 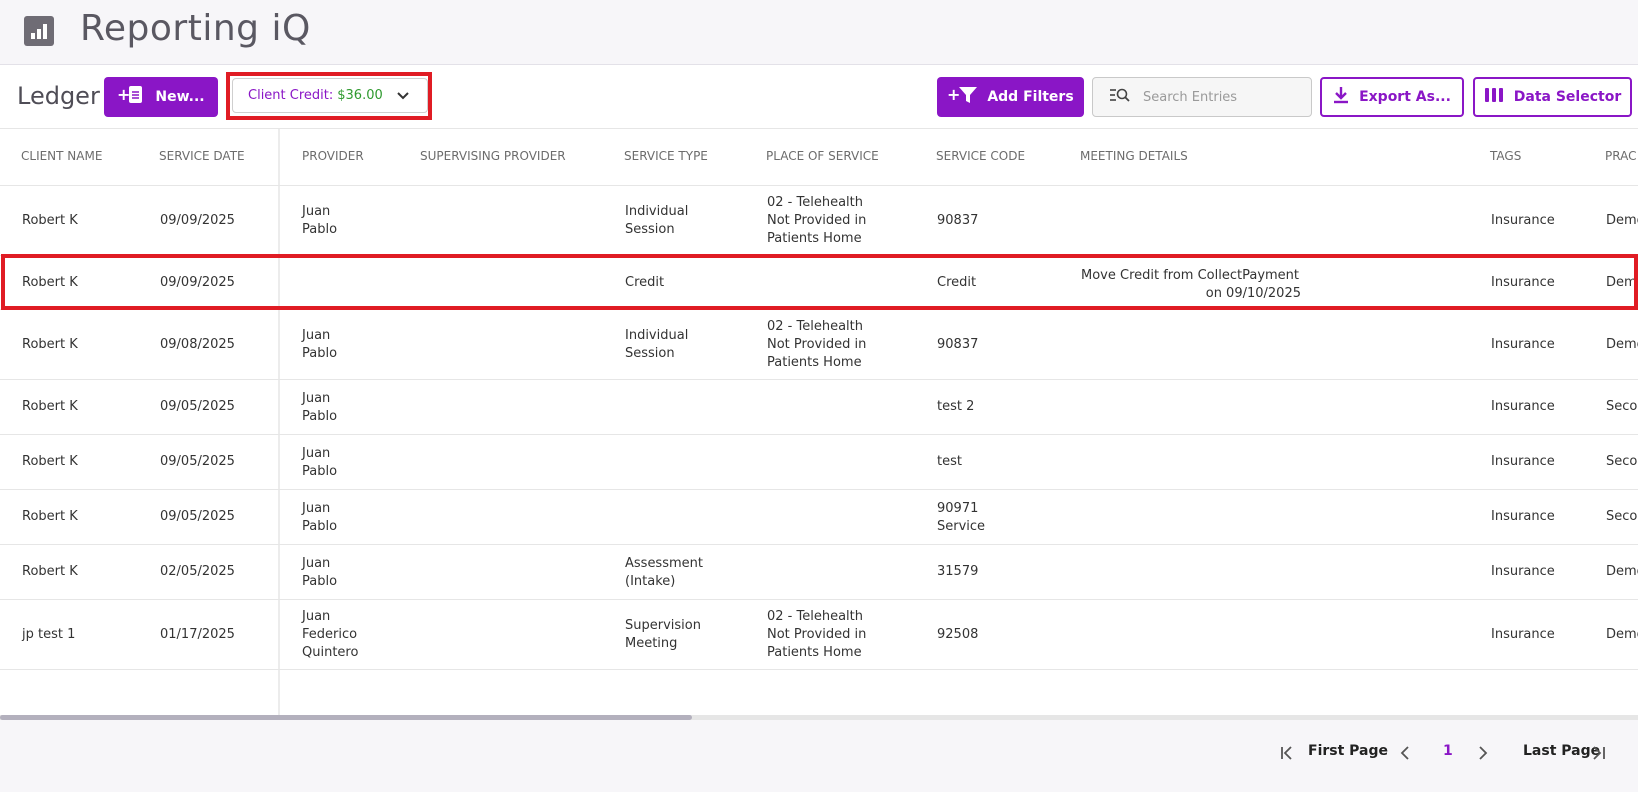 What do you see at coordinates (1030, 97) in the screenshot?
I see `add-filters-label: Add Filters` at bounding box center [1030, 97].